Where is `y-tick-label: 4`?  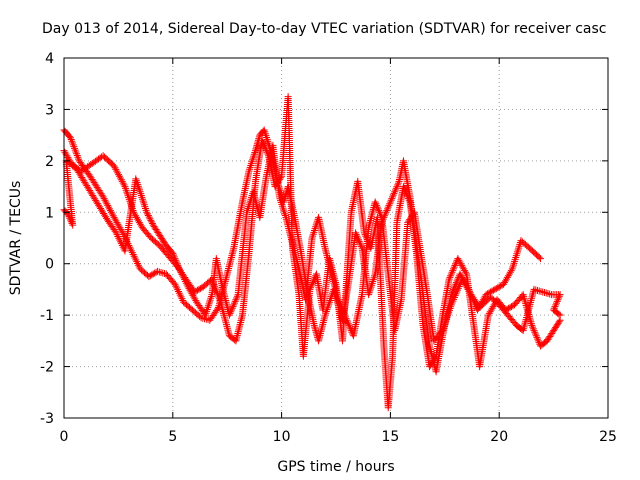 y-tick-label: 4 is located at coordinates (49, 59).